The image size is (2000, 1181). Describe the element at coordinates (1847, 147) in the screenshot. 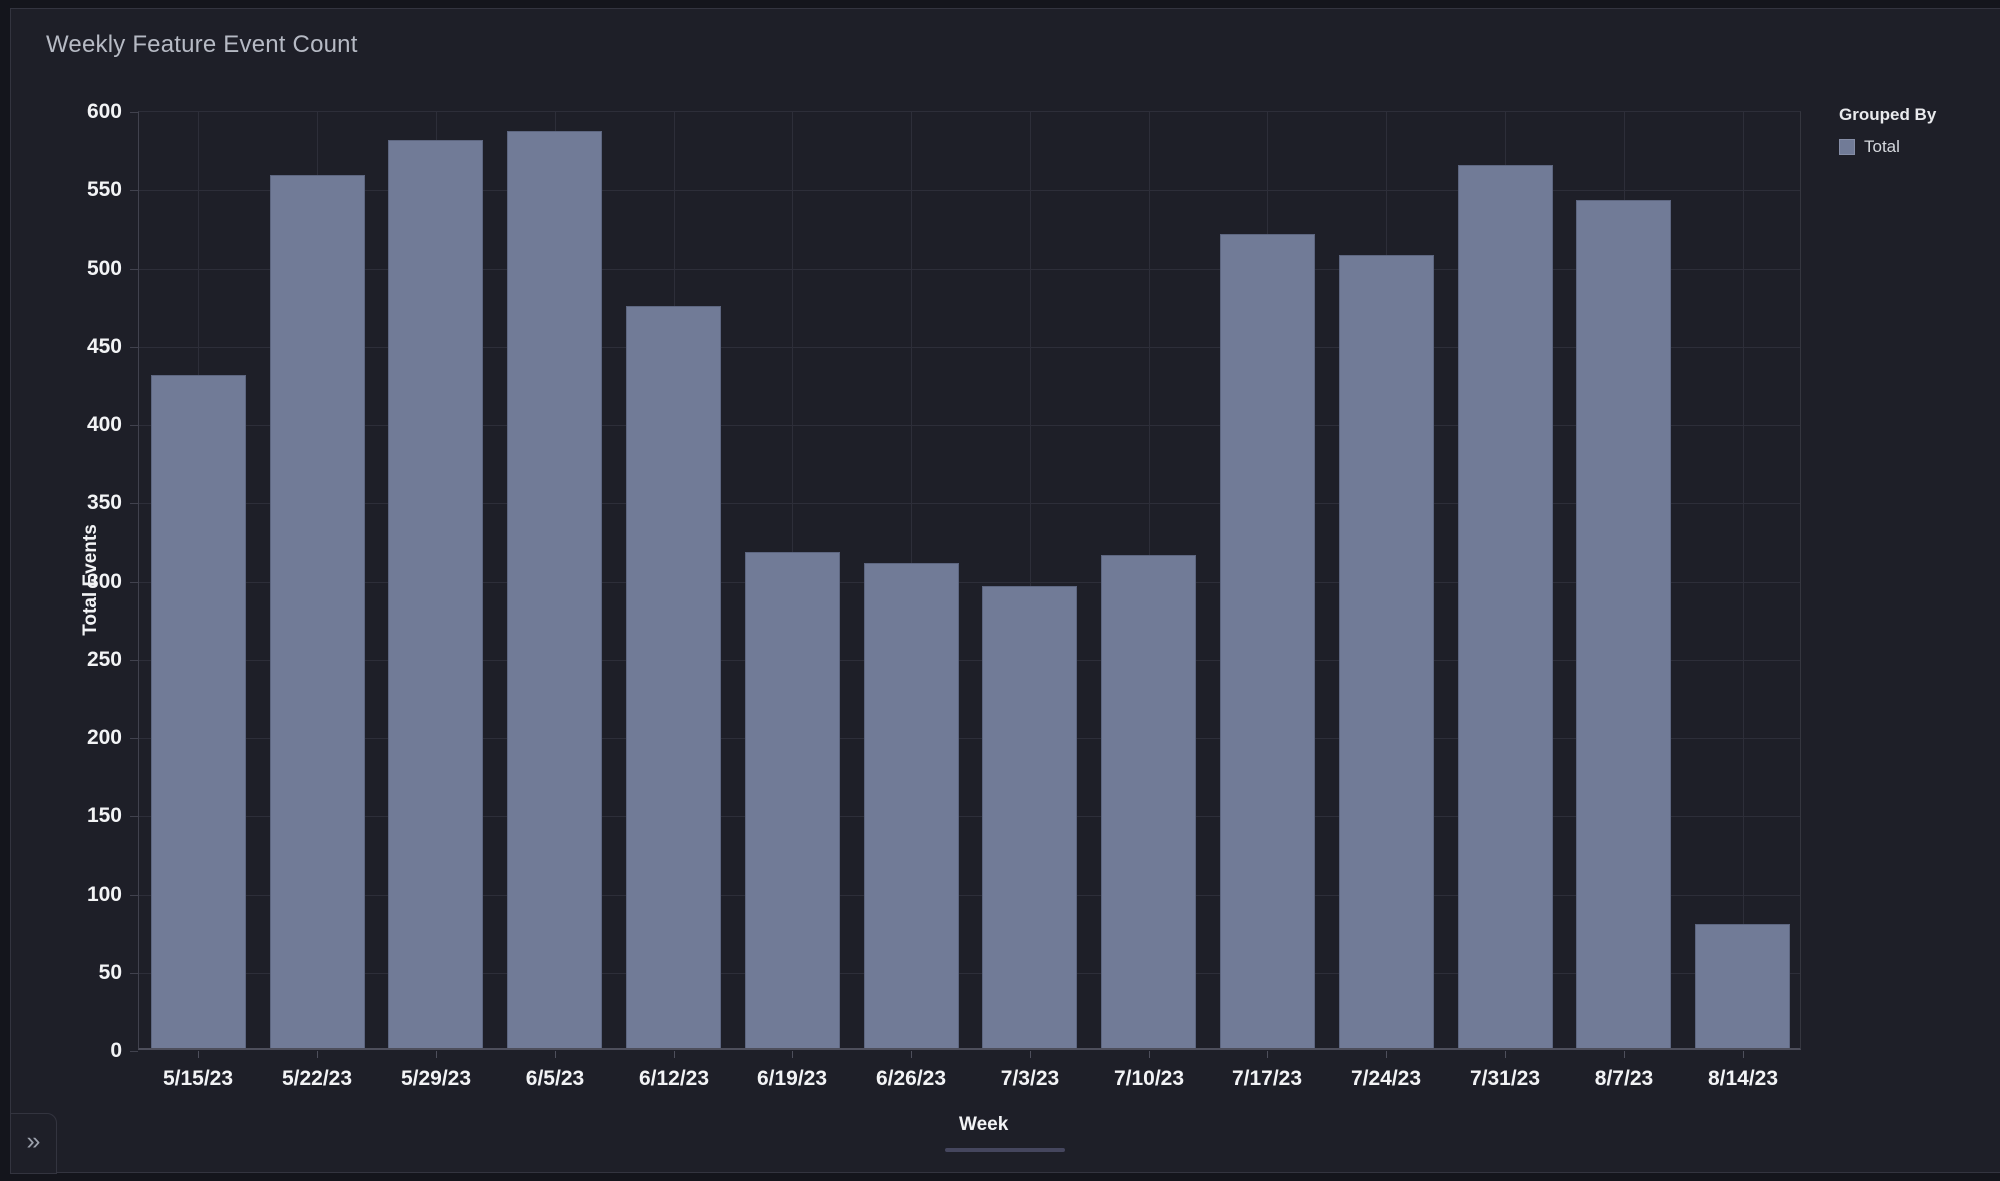

I see `legend-swatch` at that location.